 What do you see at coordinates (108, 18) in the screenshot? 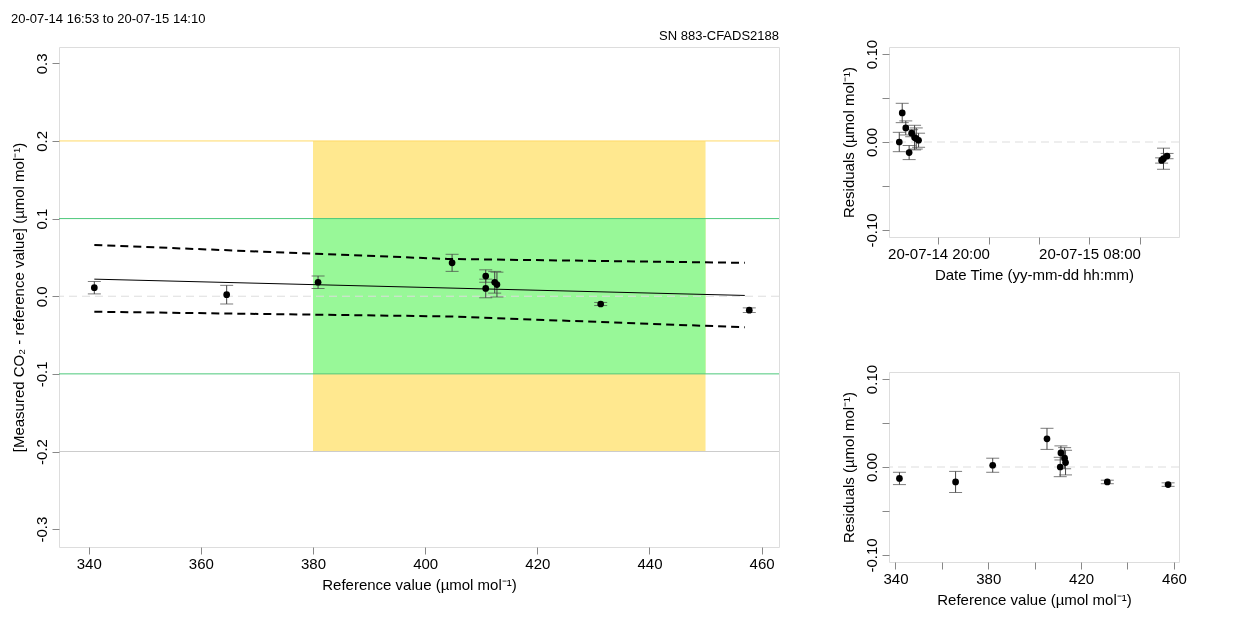
I see `chart-title: 20-07-14 16:53 to 20-07-15 14:10` at bounding box center [108, 18].